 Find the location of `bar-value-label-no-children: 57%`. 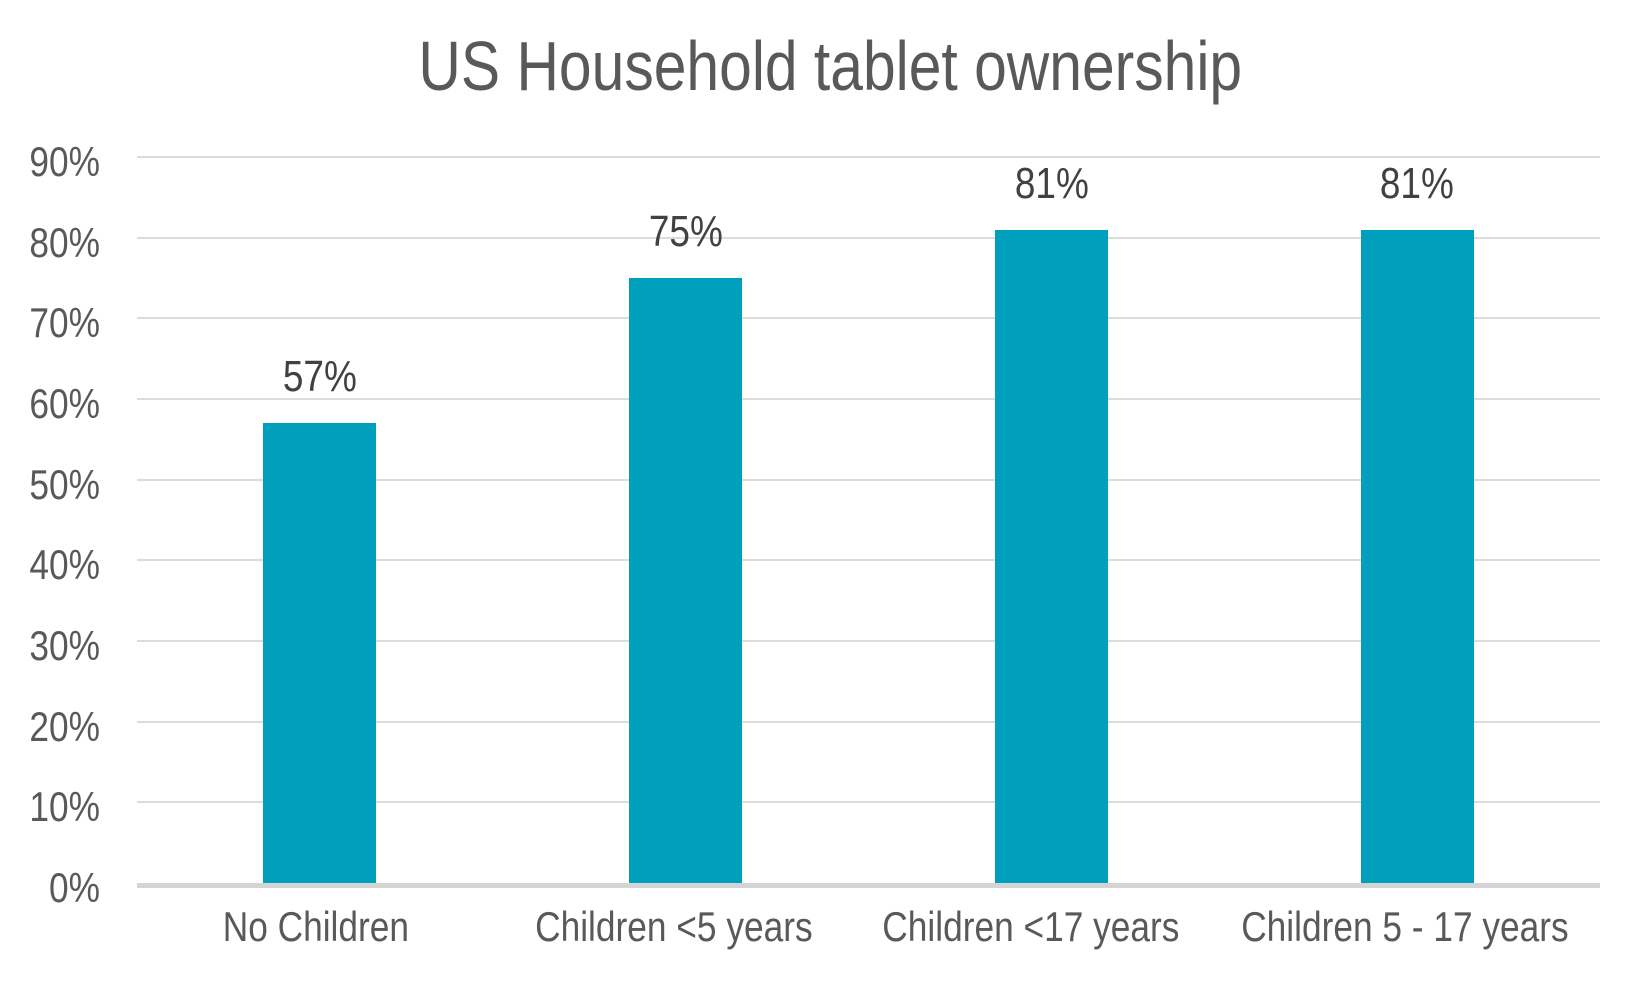

bar-value-label-no-children: 57% is located at coordinates (319, 377).